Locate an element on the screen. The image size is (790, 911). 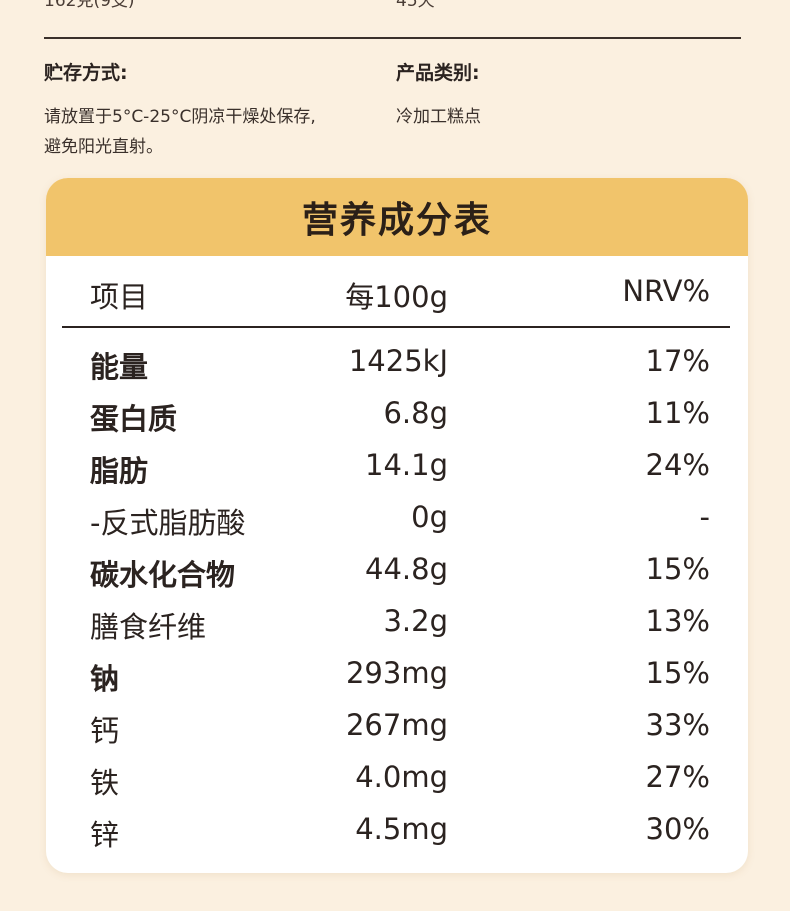
header-per100g: 每100g is located at coordinates (396, 297).